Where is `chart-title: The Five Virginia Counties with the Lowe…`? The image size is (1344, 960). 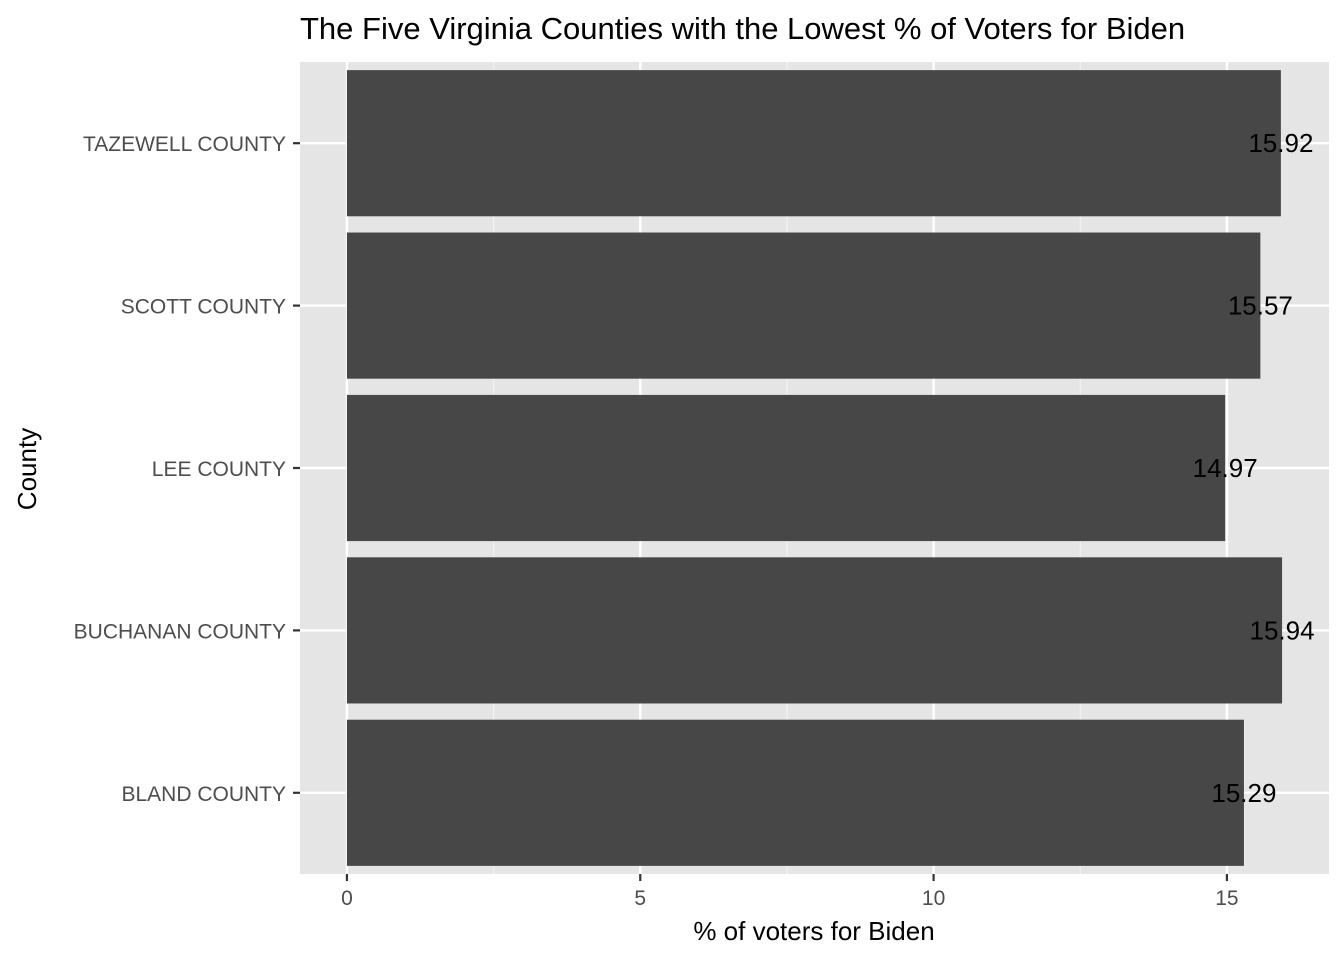 chart-title: The Five Virginia Counties with the Lowe… is located at coordinates (742, 28).